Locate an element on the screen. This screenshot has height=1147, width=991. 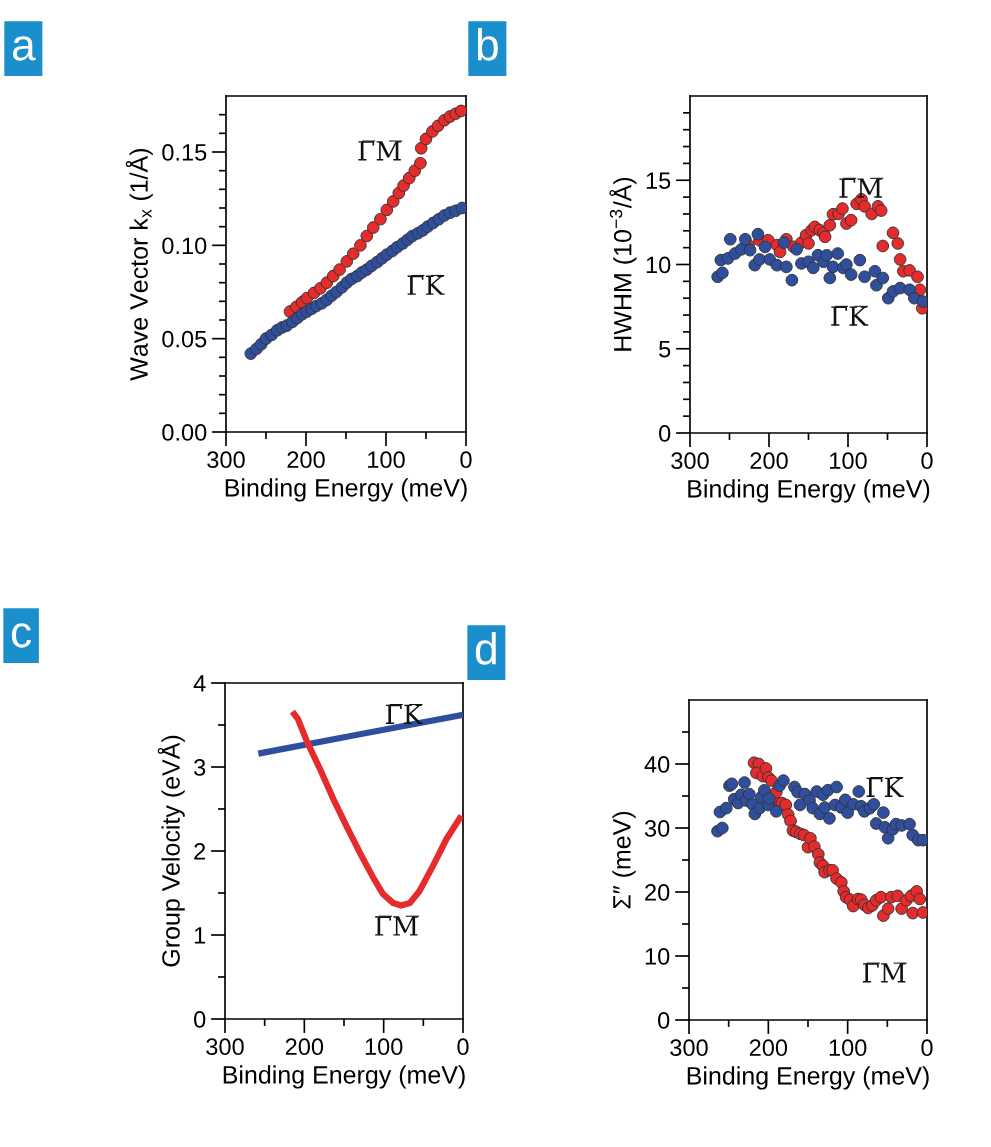
y-tick-label: 20 is located at coordinates (657, 892).